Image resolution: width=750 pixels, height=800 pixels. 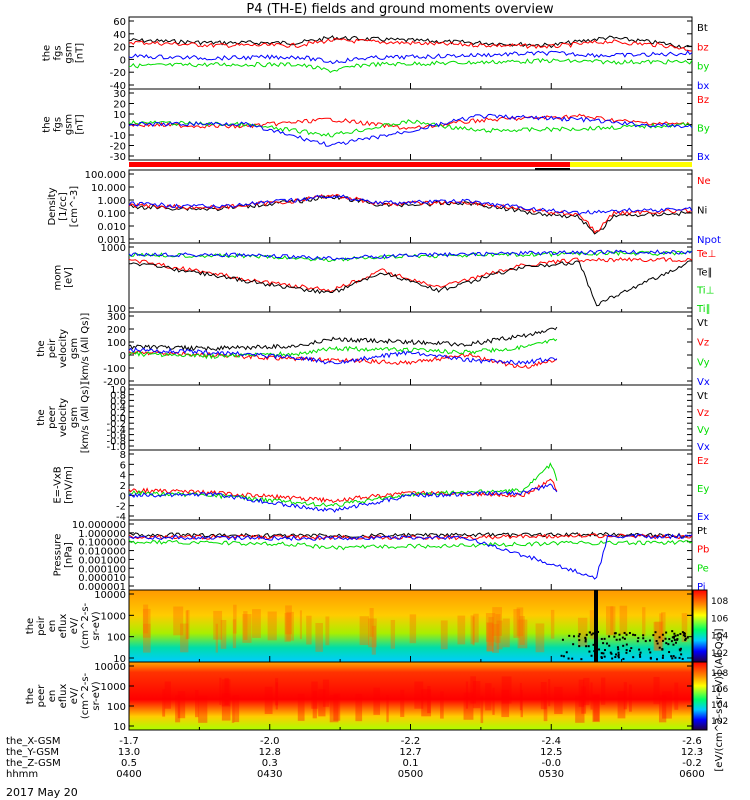 What do you see at coordinates (700, 626) in the screenshot?
I see `colorbar-scale` at bounding box center [700, 626].